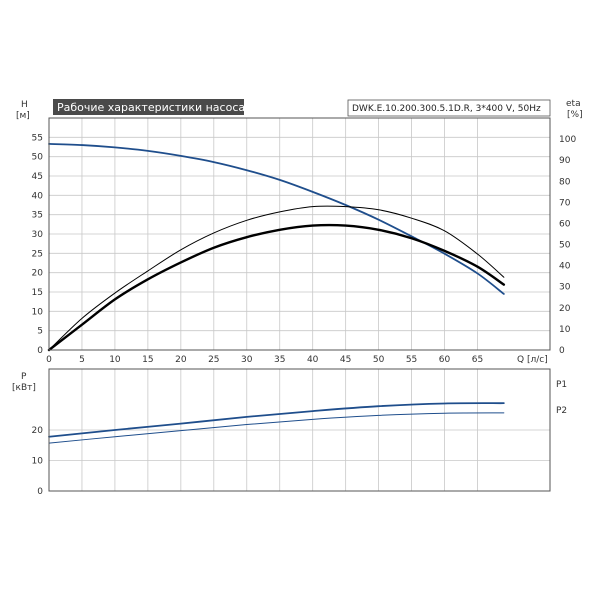 The height and width of the screenshot is (600, 600). What do you see at coordinates (40, 332) in the screenshot?
I see `y-tick-label-left: 5` at bounding box center [40, 332].